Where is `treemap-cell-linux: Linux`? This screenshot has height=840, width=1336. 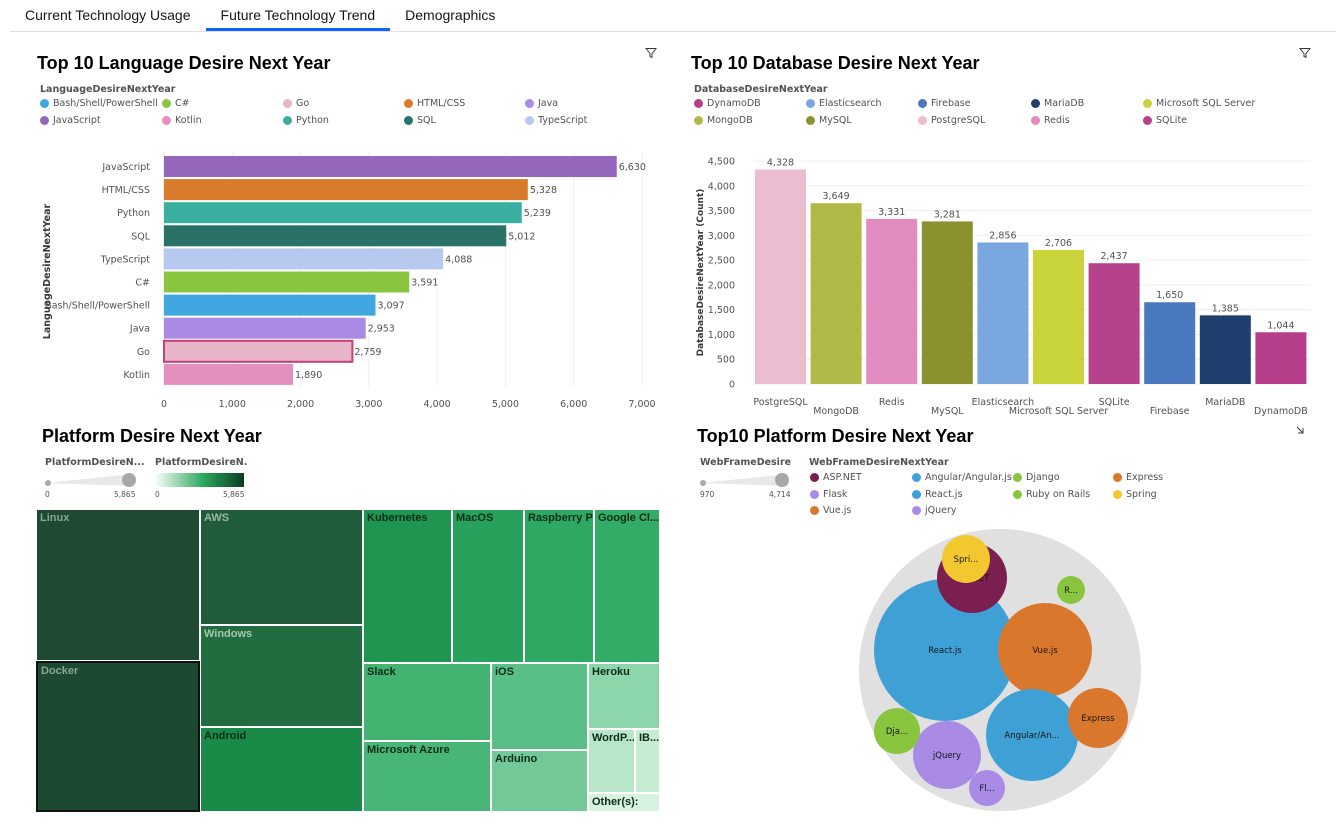 treemap-cell-linux: Linux is located at coordinates (118, 585).